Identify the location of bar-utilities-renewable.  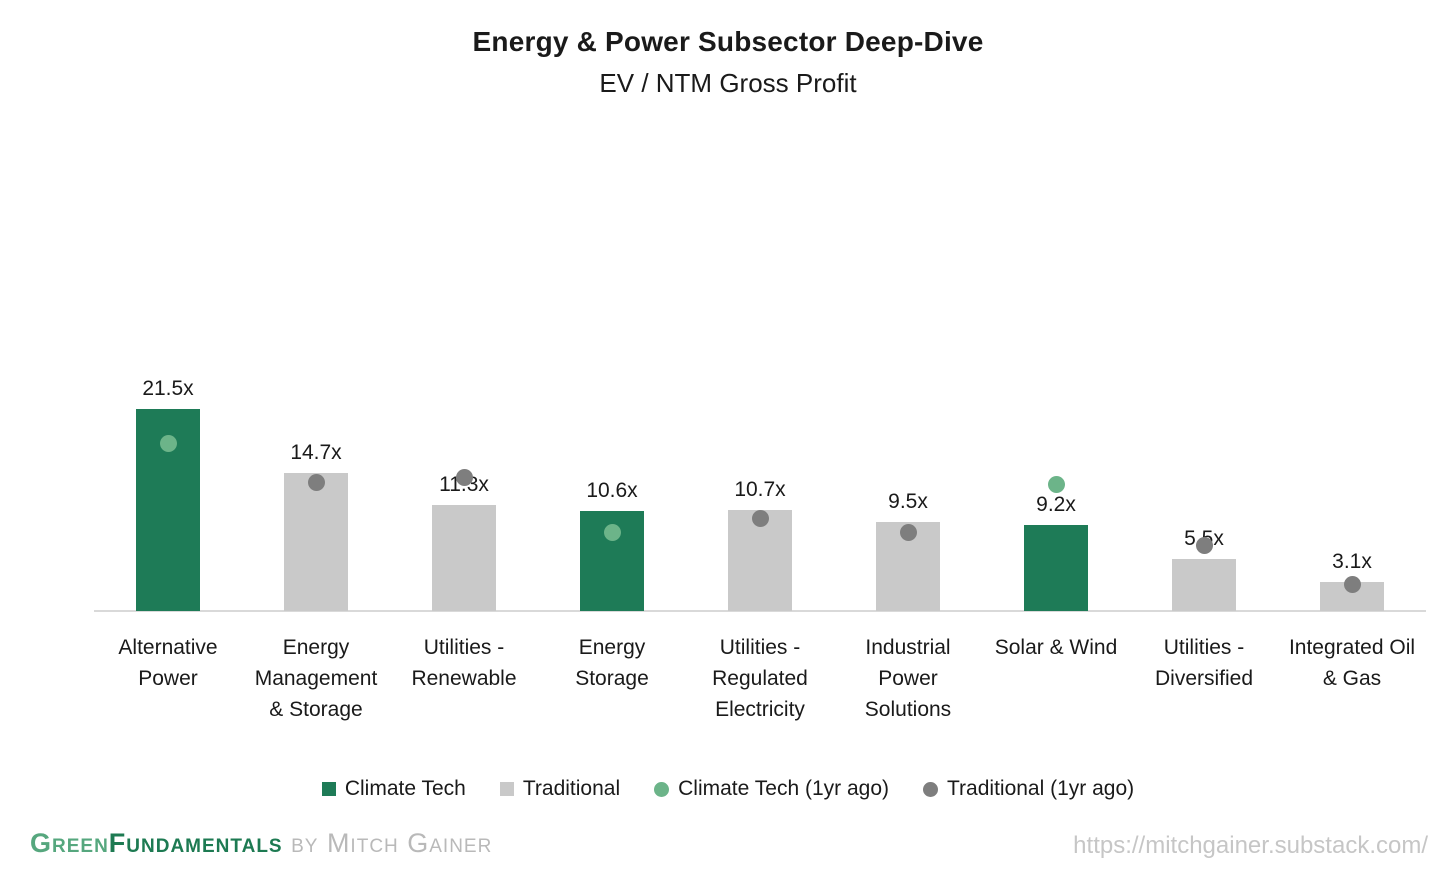
(464, 557).